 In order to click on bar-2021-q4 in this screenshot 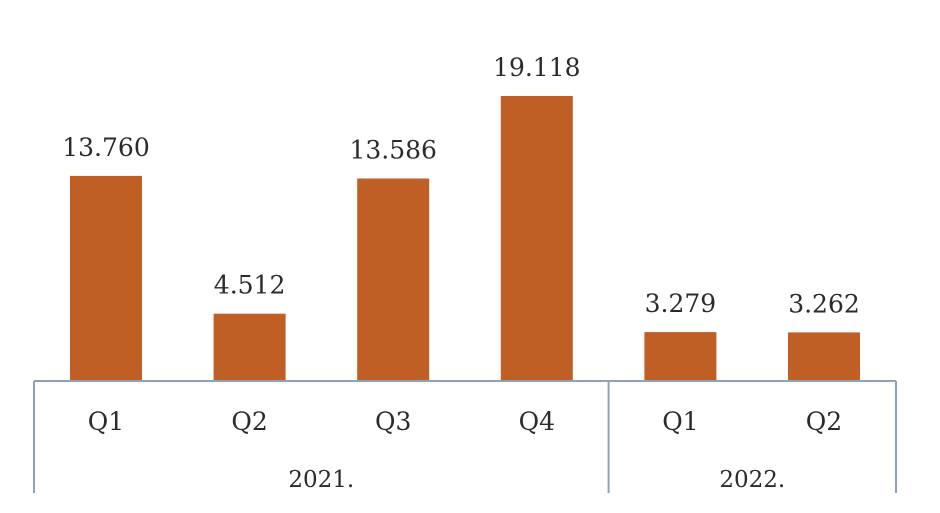, I will do `click(536, 238)`.